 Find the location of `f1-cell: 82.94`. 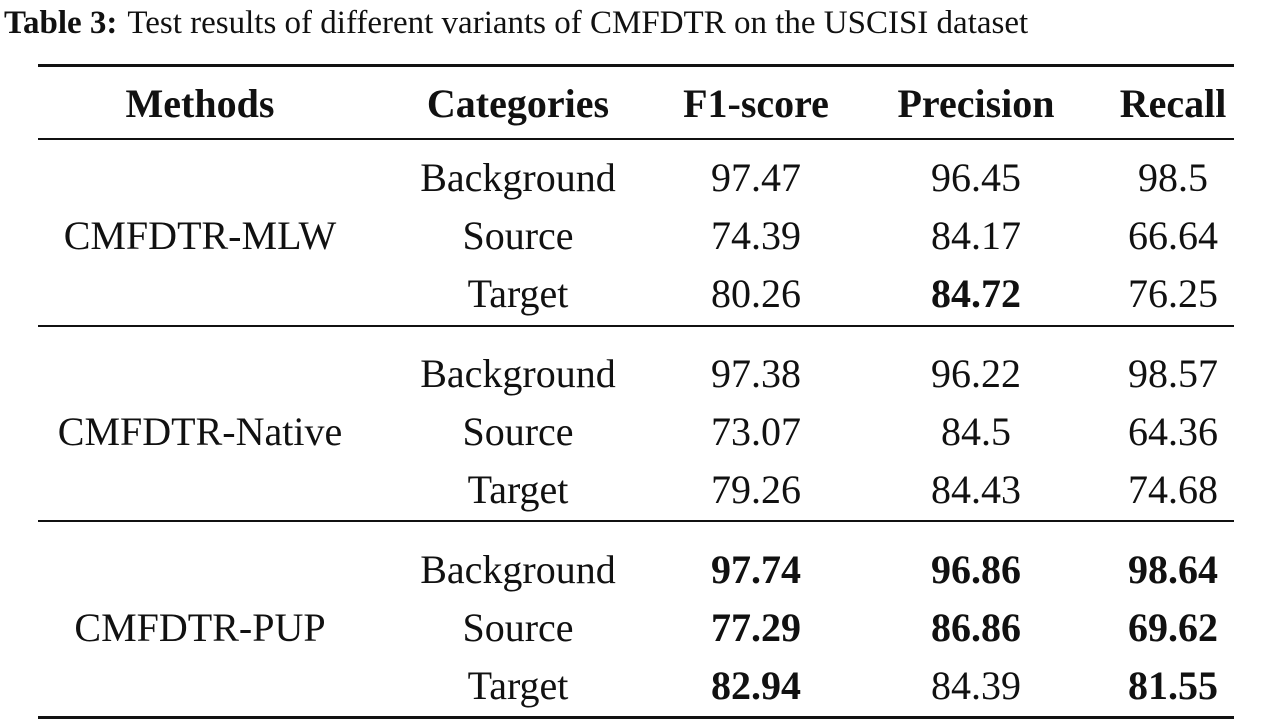

f1-cell: 82.94 is located at coordinates (756, 685).